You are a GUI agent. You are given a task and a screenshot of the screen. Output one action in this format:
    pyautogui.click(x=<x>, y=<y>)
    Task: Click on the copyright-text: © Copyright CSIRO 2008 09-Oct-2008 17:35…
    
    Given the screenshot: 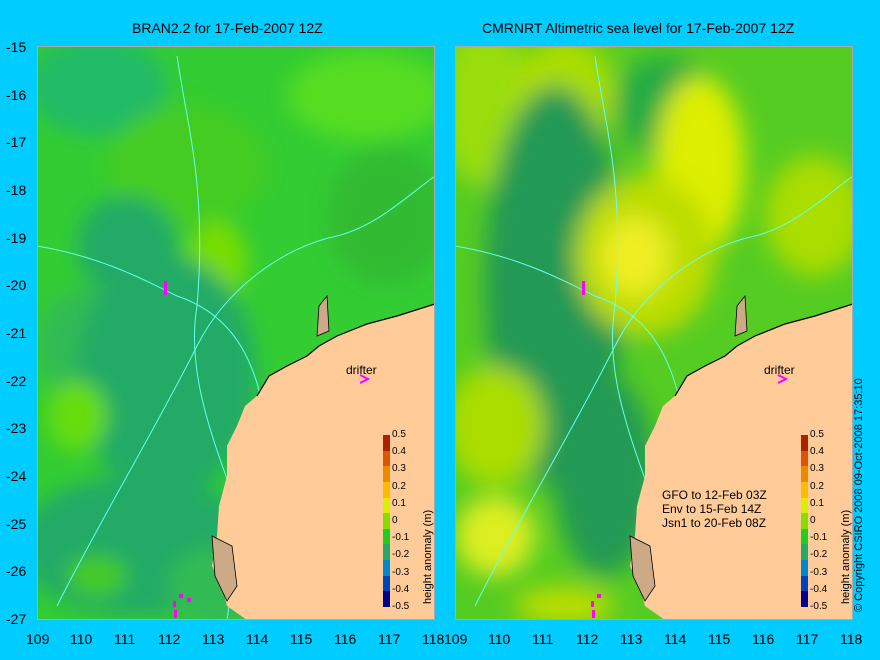 What is the action you would take?
    pyautogui.click(x=859, y=495)
    